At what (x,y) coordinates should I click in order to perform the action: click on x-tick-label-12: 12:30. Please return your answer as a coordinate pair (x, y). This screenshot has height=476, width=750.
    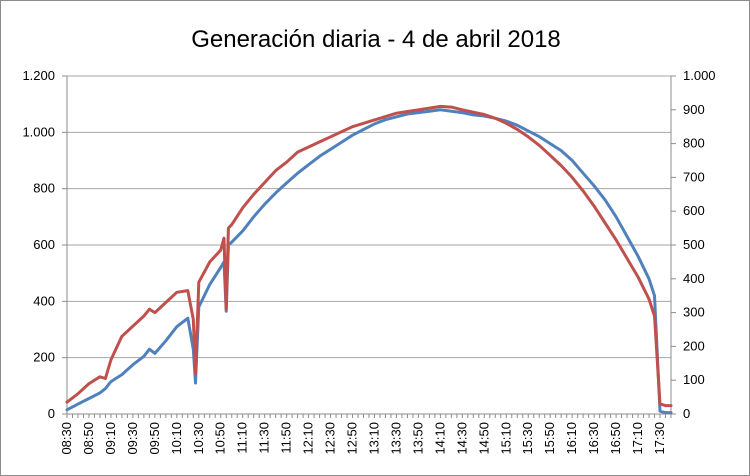
    Looking at the image, I should click on (330, 438).